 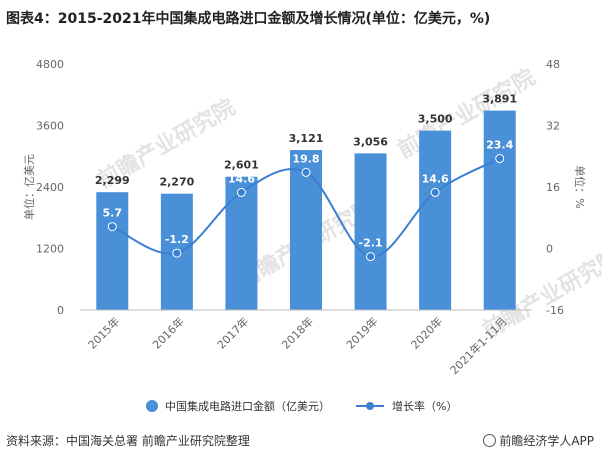 What do you see at coordinates (426, 332) in the screenshot?
I see `x-axis-tick-label: 2020年` at bounding box center [426, 332].